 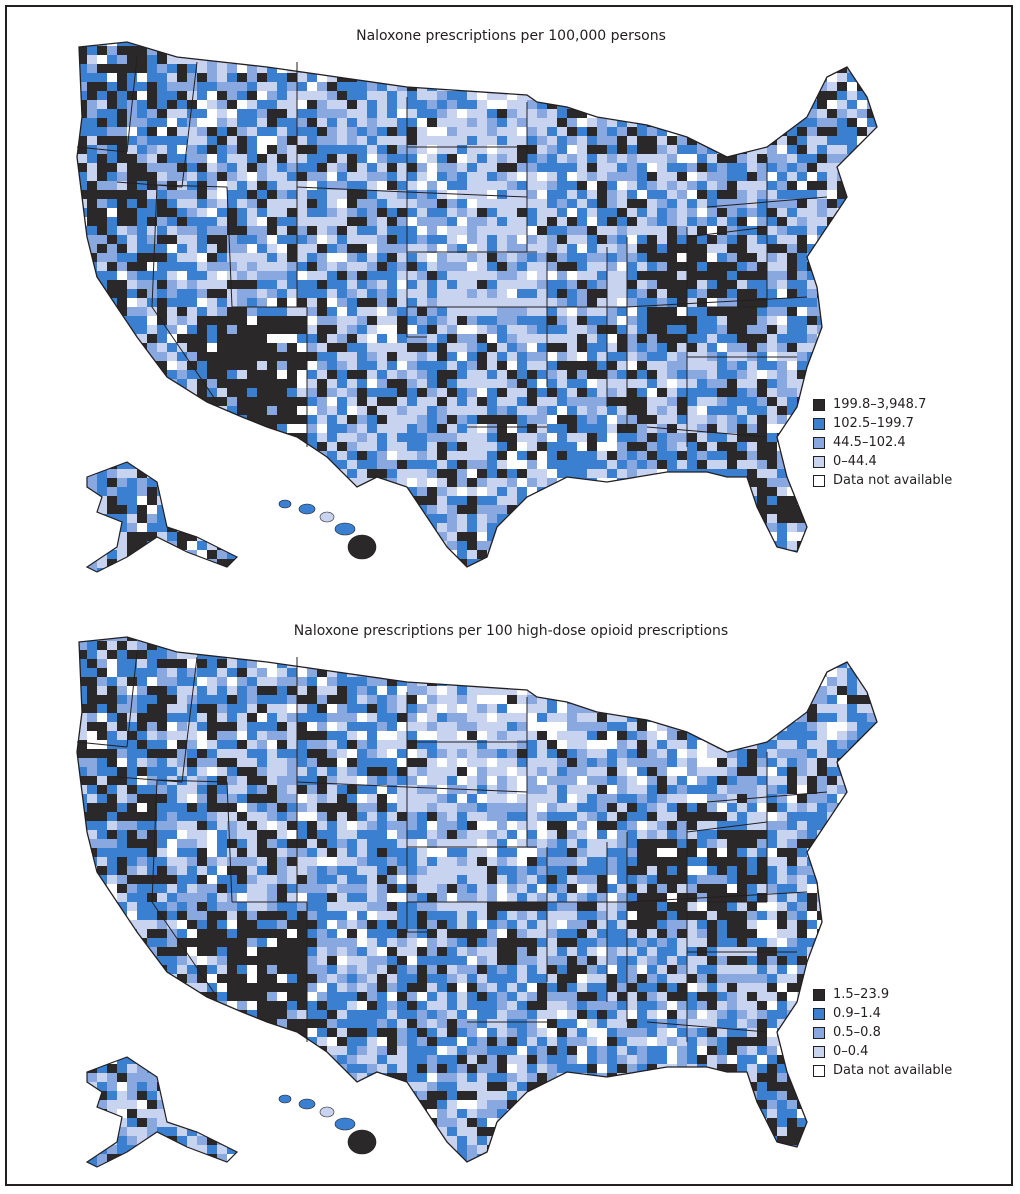 What do you see at coordinates (857, 1013) in the screenshot?
I see `legend-label: 0.9–1.4` at bounding box center [857, 1013].